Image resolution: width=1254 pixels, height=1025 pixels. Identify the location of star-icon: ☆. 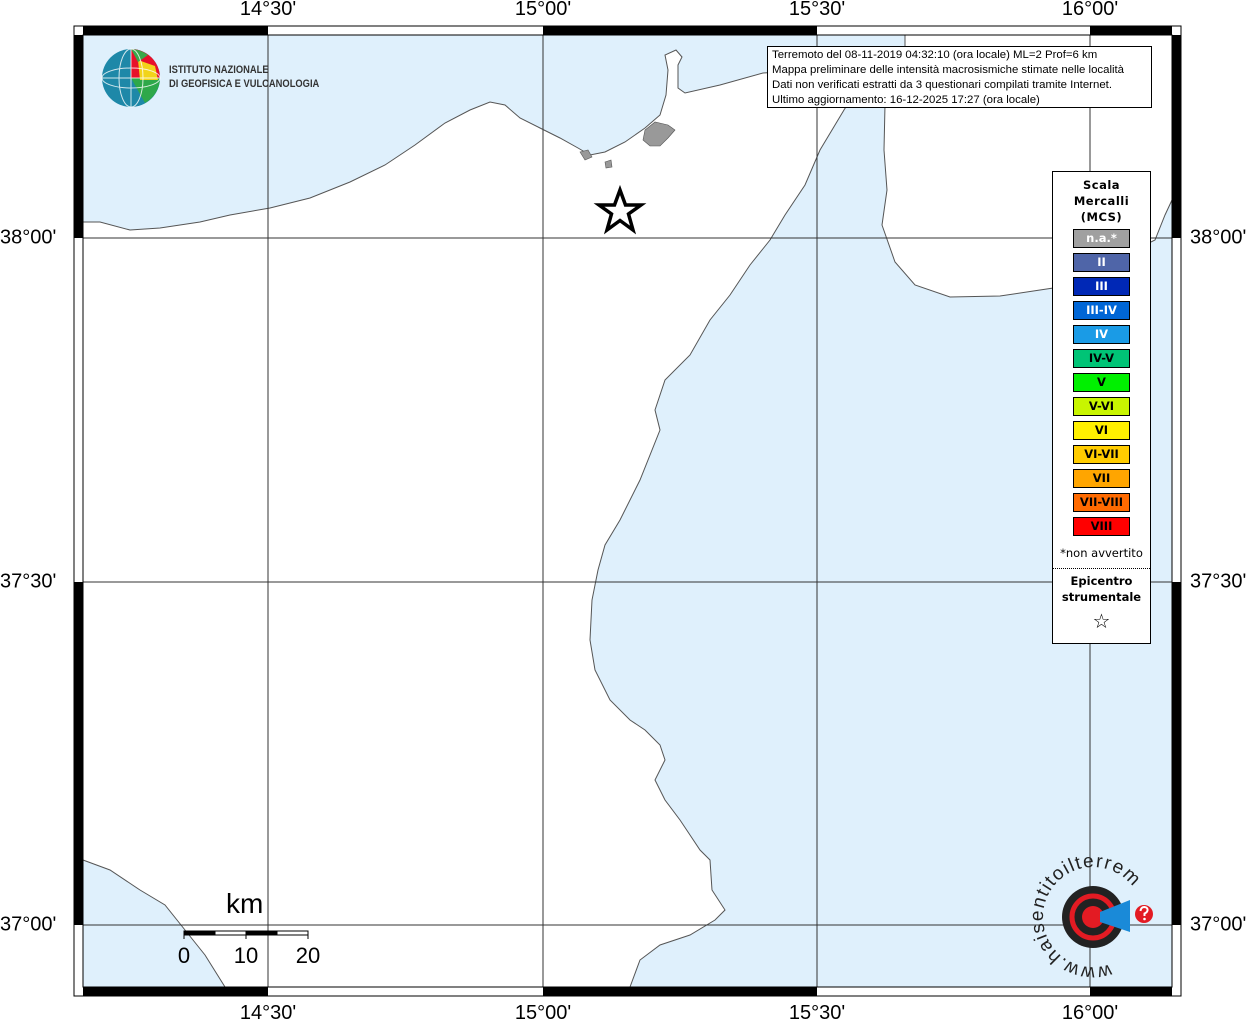
(1101, 621).